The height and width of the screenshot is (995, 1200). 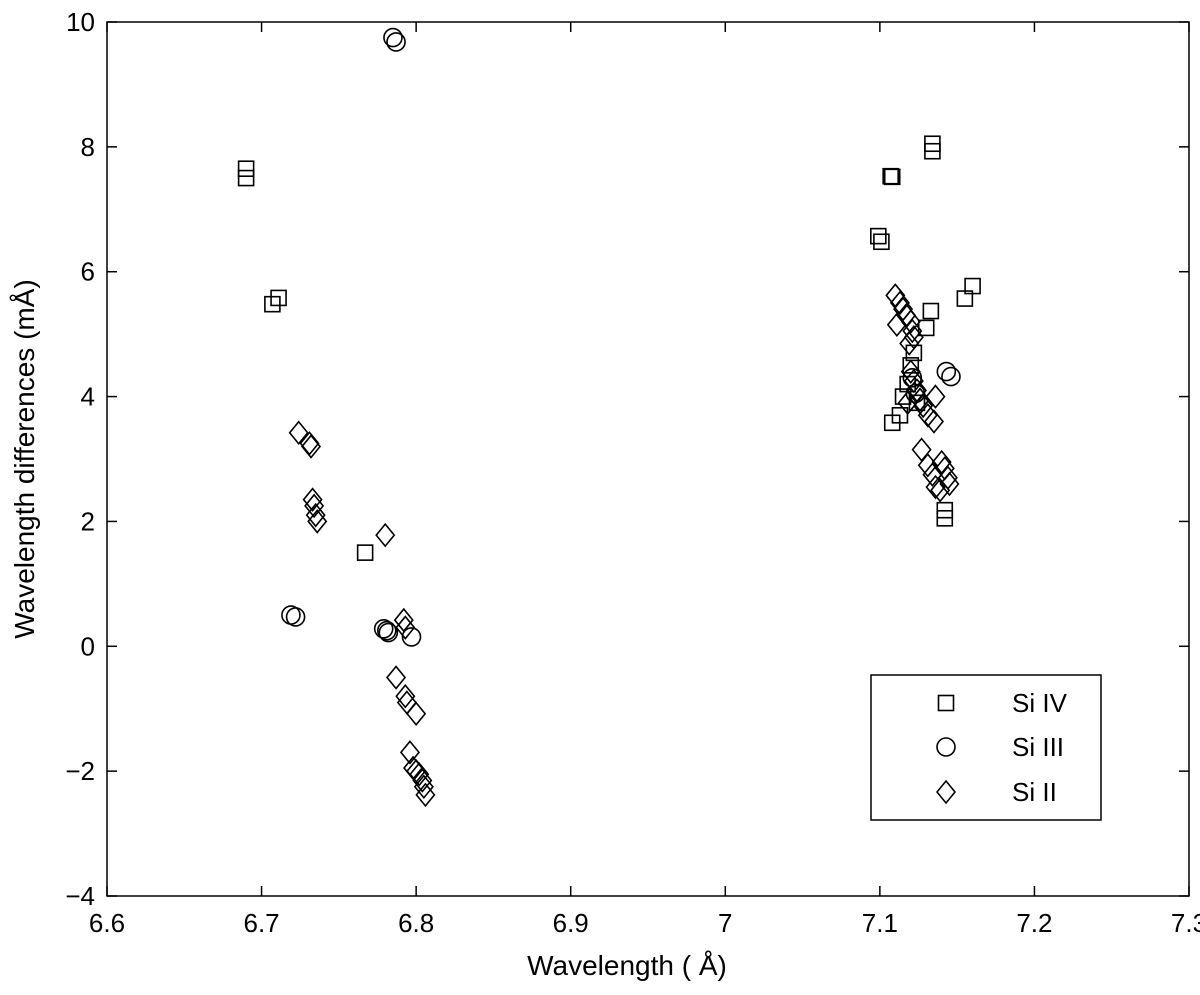 What do you see at coordinates (627, 965) in the screenshot?
I see `x-axis-label: Wavelength ( Å)` at bounding box center [627, 965].